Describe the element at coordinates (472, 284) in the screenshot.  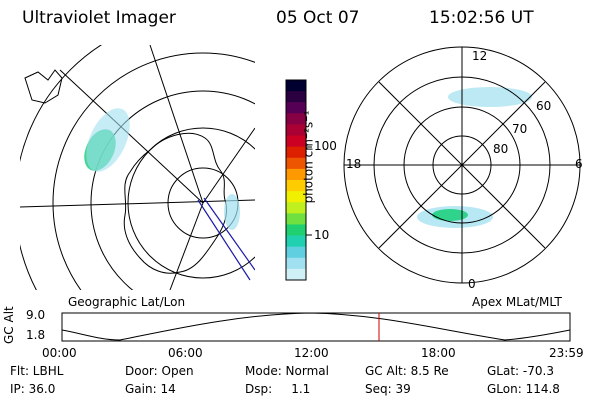
I see `mlt-label-bottom: 0` at that location.